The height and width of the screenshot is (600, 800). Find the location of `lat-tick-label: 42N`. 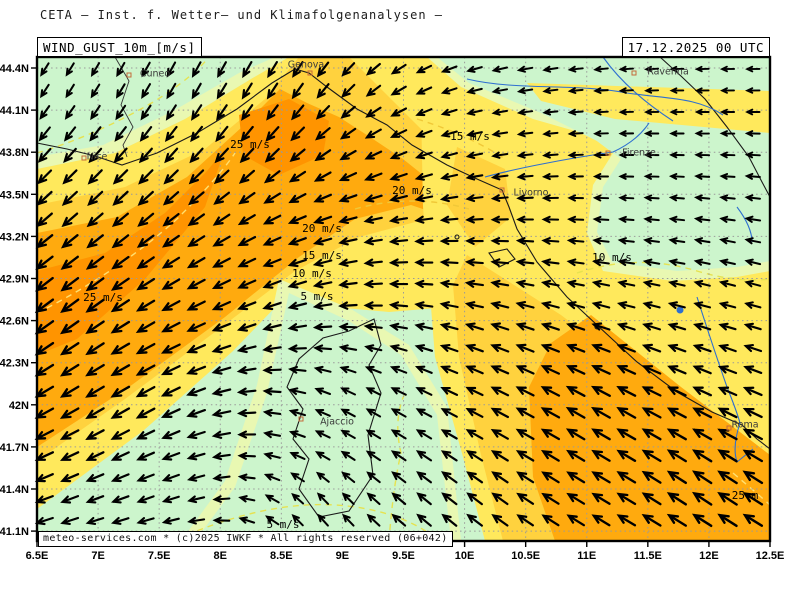

lat-tick-label: 42N is located at coordinates (19, 406).